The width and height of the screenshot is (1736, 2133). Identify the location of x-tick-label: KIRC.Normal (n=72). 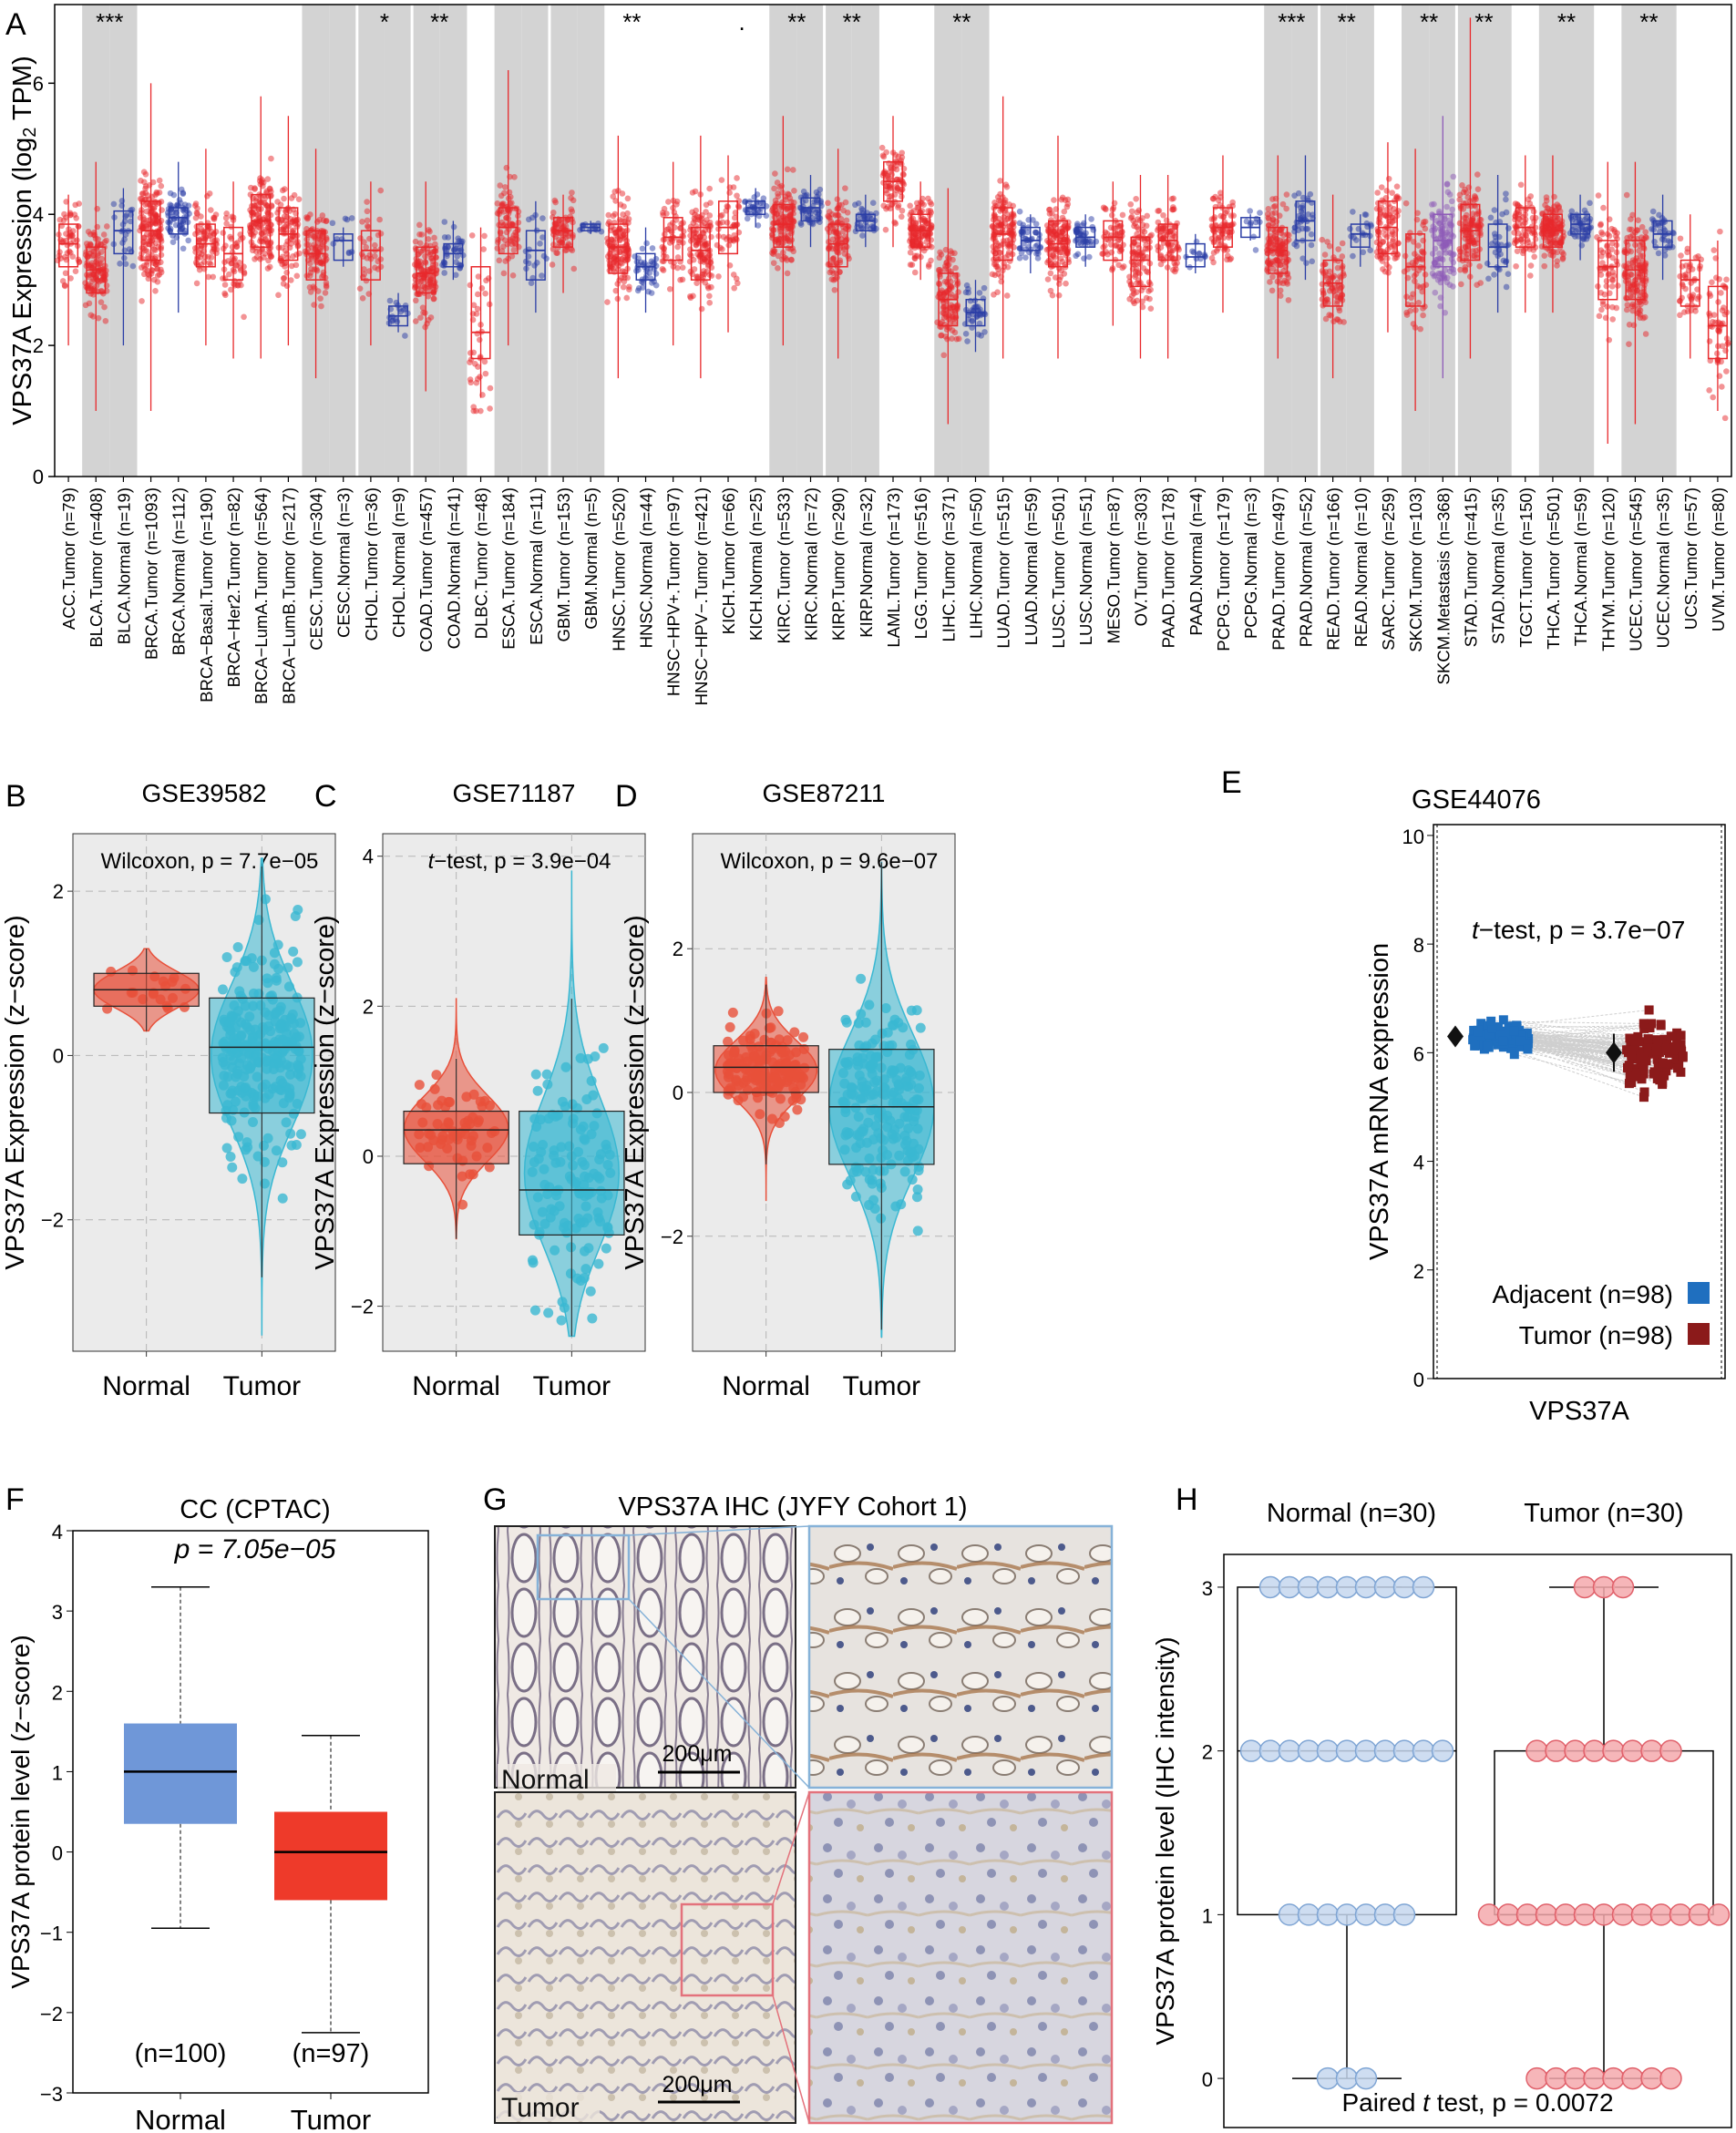
(811, 564).